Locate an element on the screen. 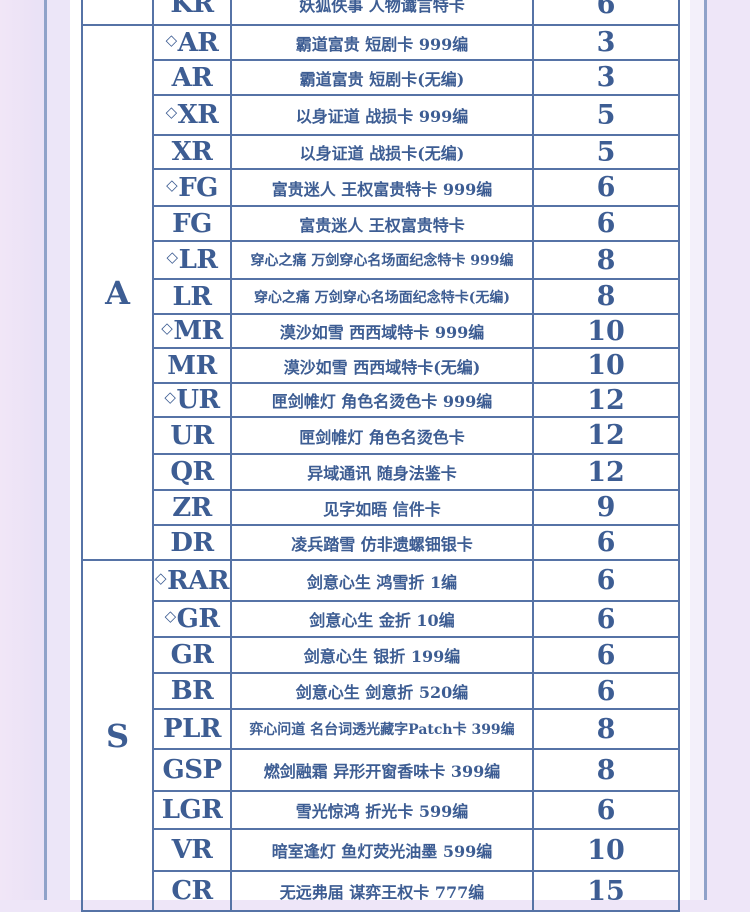 This screenshot has height=912, width=750. rarity-code-cell: KR is located at coordinates (192, 13).